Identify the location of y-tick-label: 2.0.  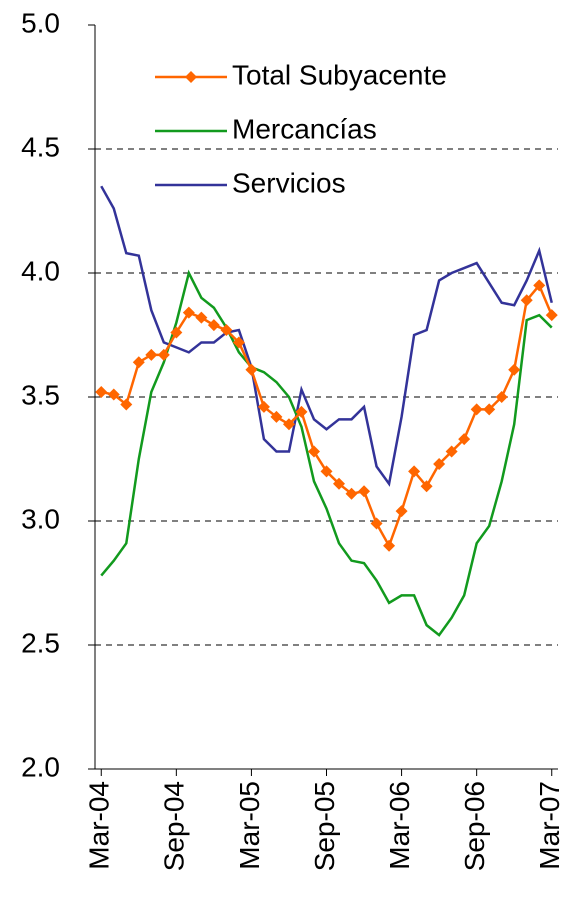
(40, 766).